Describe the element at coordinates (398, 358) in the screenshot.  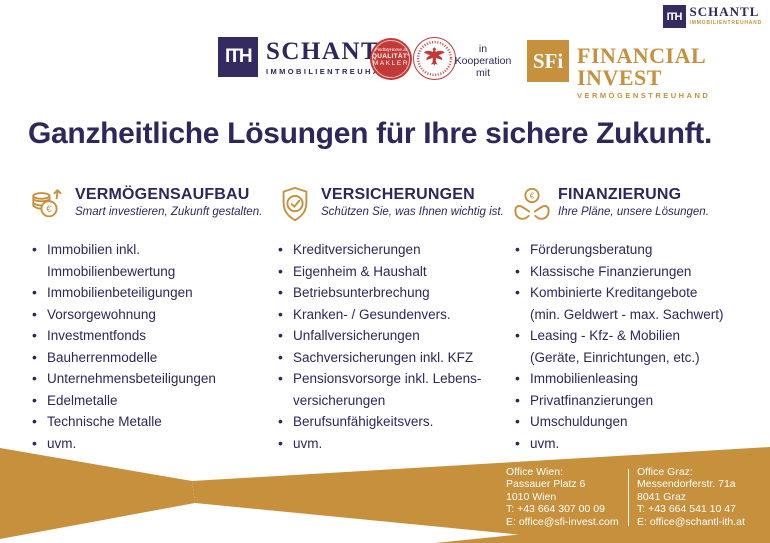
I see `list-item: Sachversicherungen inkl. KFZ` at that location.